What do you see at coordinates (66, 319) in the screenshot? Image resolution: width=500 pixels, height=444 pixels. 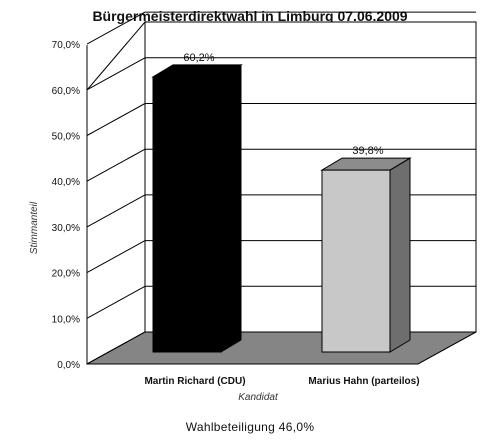 I see `y-tick-label: 10,0%` at bounding box center [66, 319].